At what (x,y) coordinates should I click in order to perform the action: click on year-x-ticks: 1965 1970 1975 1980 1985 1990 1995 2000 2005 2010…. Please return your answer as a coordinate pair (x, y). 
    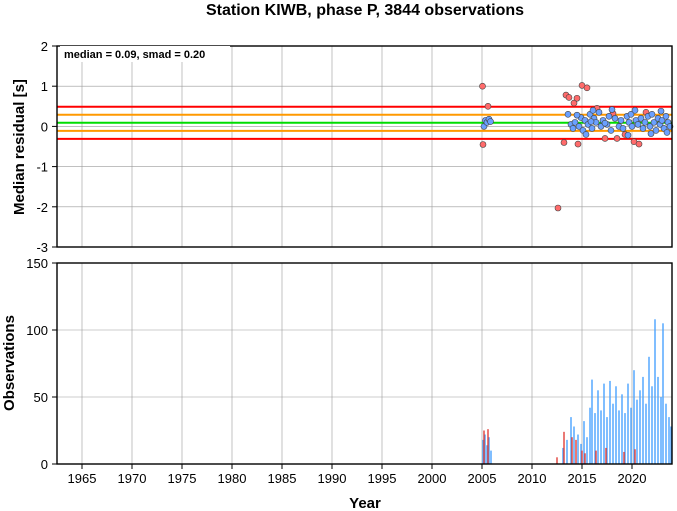
    Looking at the image, I should click on (357, 475).